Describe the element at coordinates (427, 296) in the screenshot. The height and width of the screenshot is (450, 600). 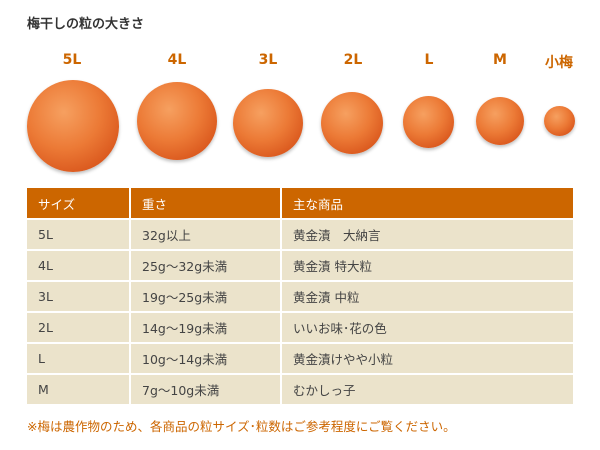
I see `cell-products: 黄金漬 中粒` at that location.